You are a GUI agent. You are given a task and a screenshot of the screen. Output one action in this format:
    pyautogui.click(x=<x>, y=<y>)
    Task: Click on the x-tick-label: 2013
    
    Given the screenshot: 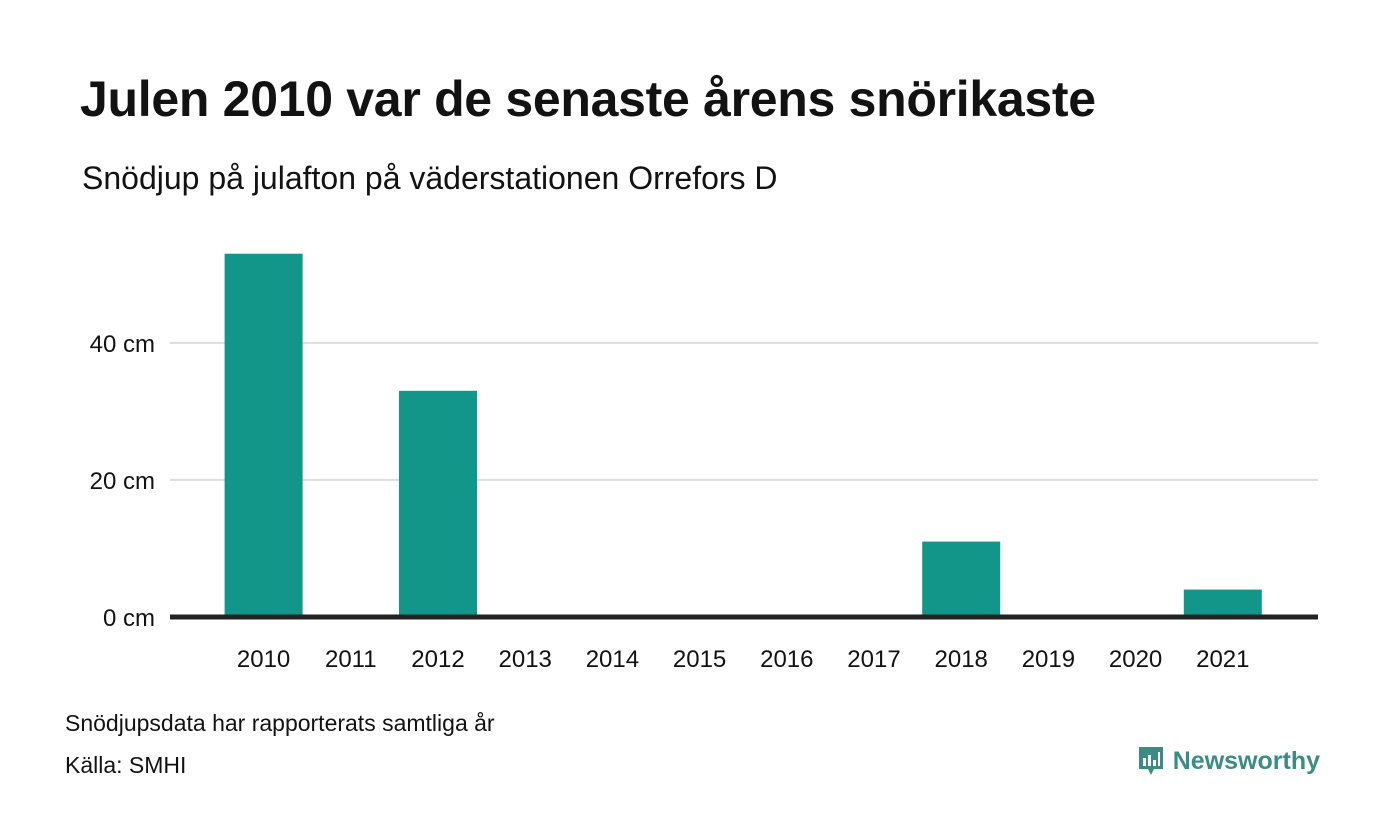 What is the action you would take?
    pyautogui.click(x=525, y=659)
    